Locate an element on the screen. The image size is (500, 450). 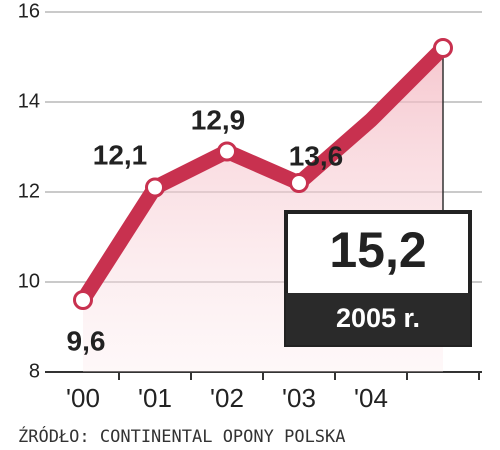
y-tick-label: 10 is located at coordinates (29, 281).